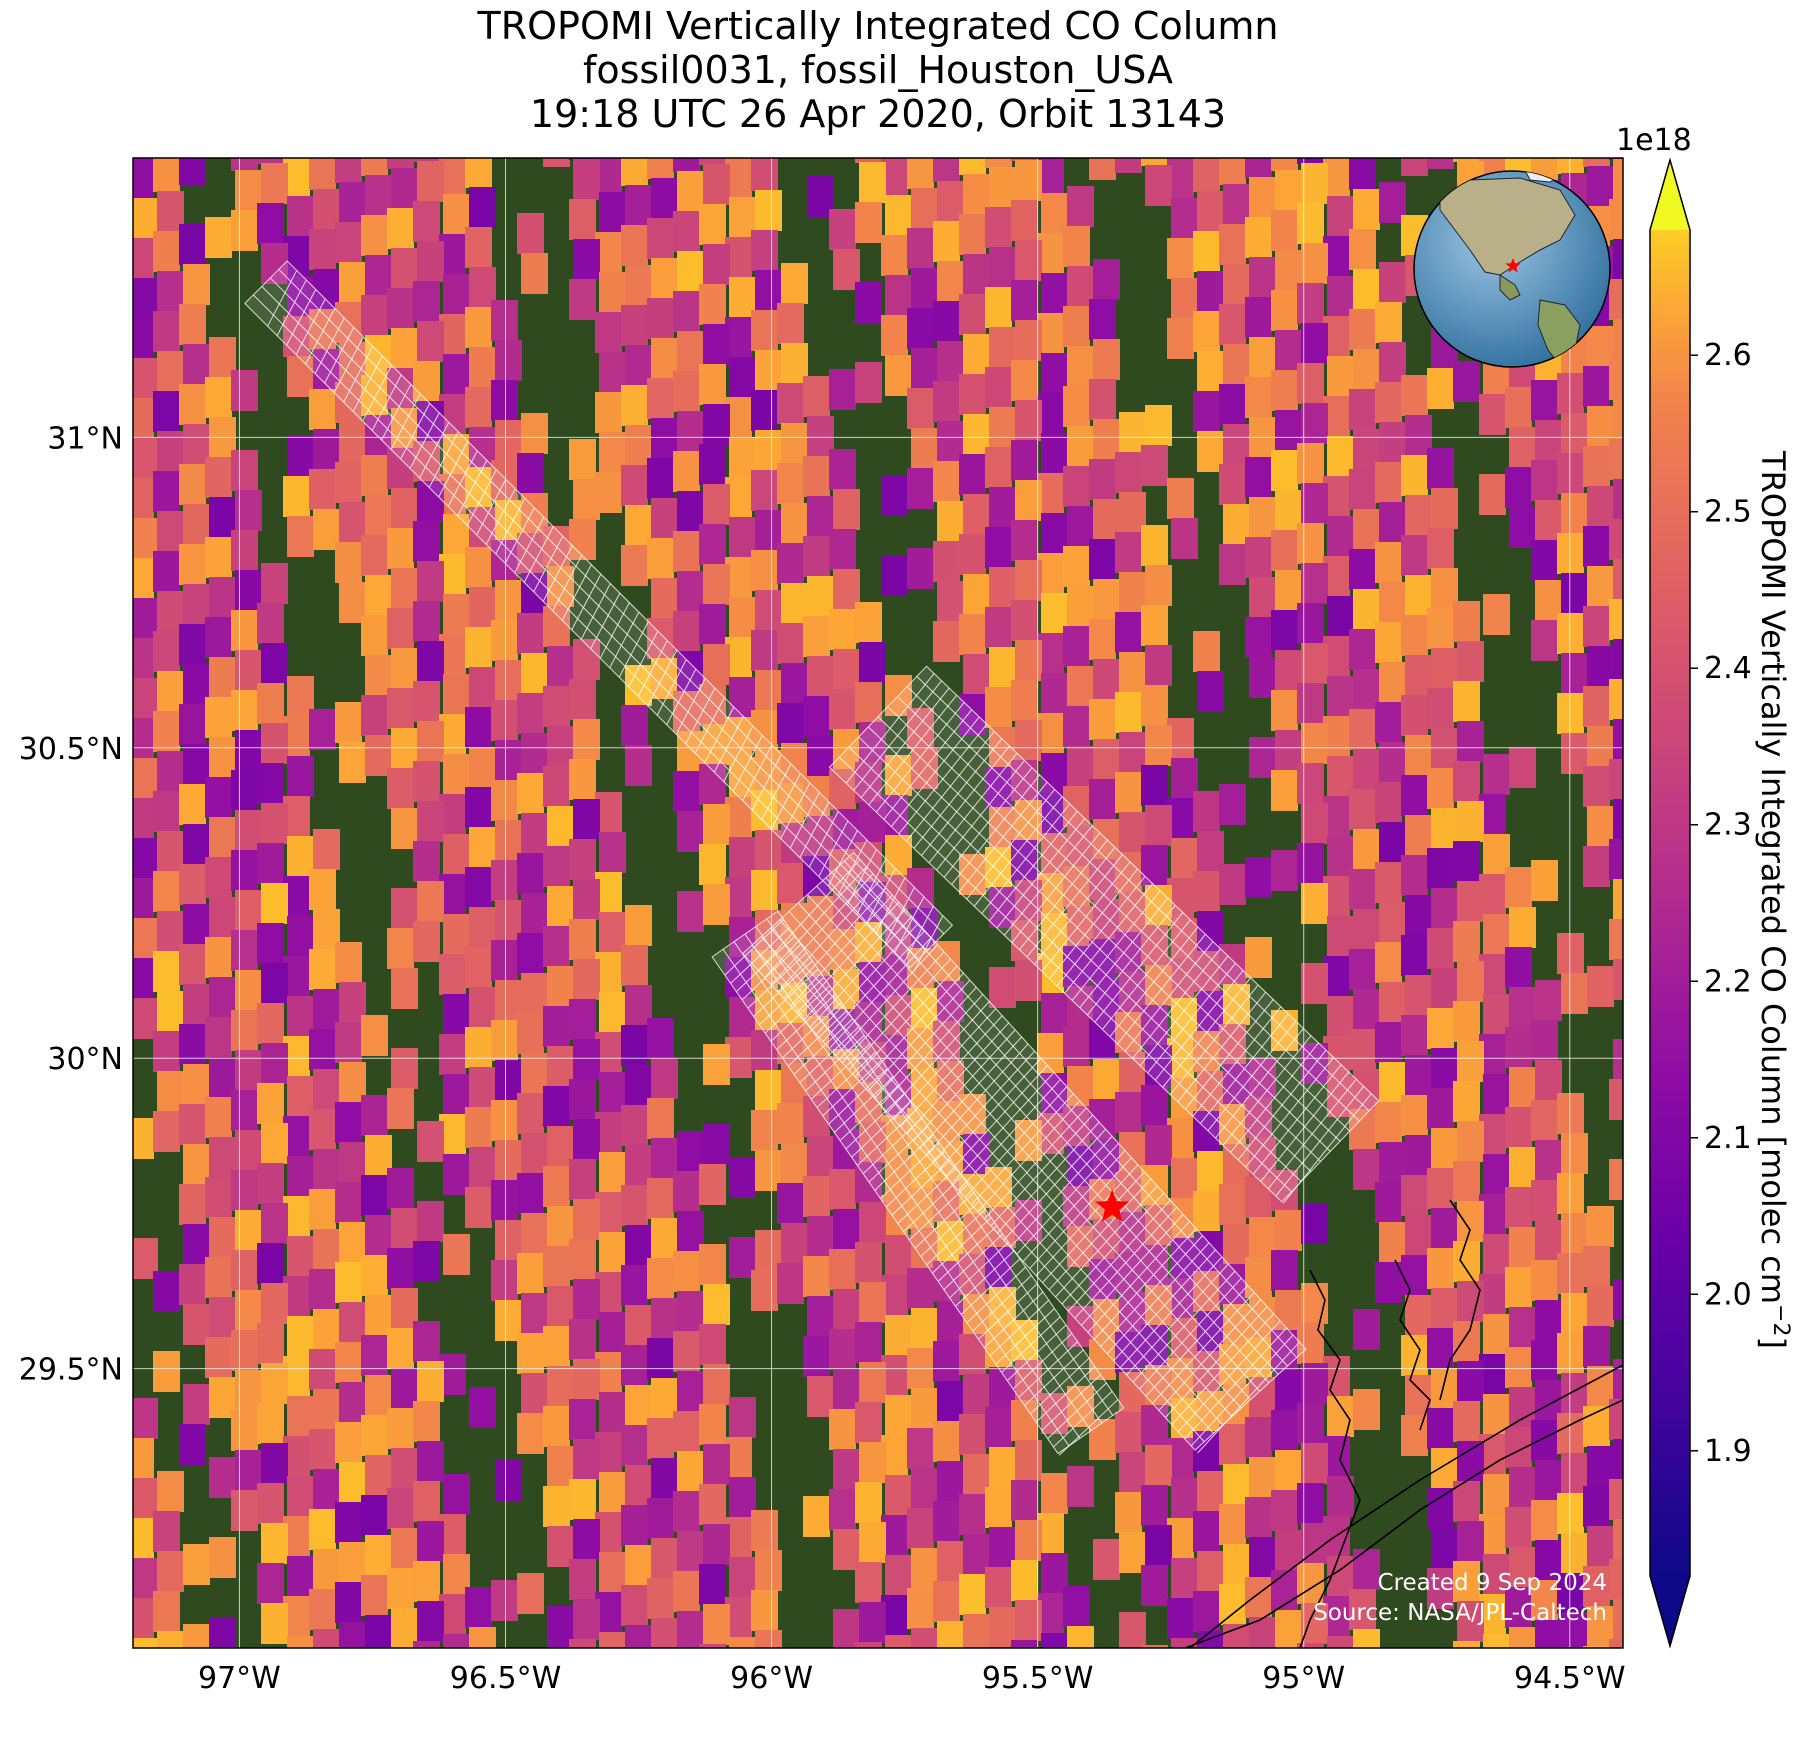 The width and height of the screenshot is (1799, 1743). What do you see at coordinates (71, 904) in the screenshot?
I see `latitude-tick-labels: 31°N 30.5°N 30°N 29.5°N` at bounding box center [71, 904].